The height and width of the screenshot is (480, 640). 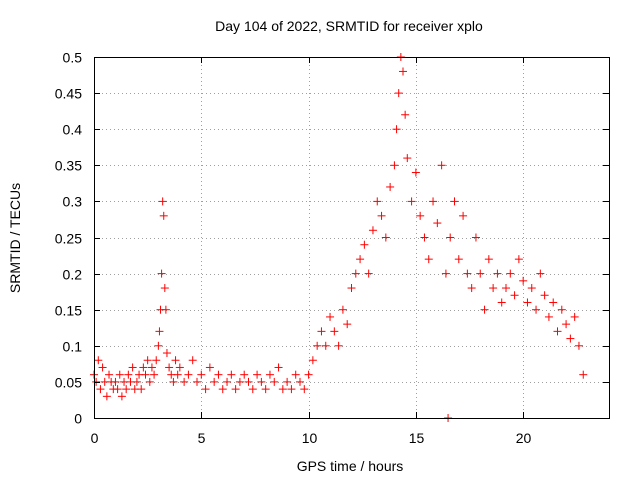 I want to click on y-axis-label: SRMTID / TECUs, so click(x=15, y=238).